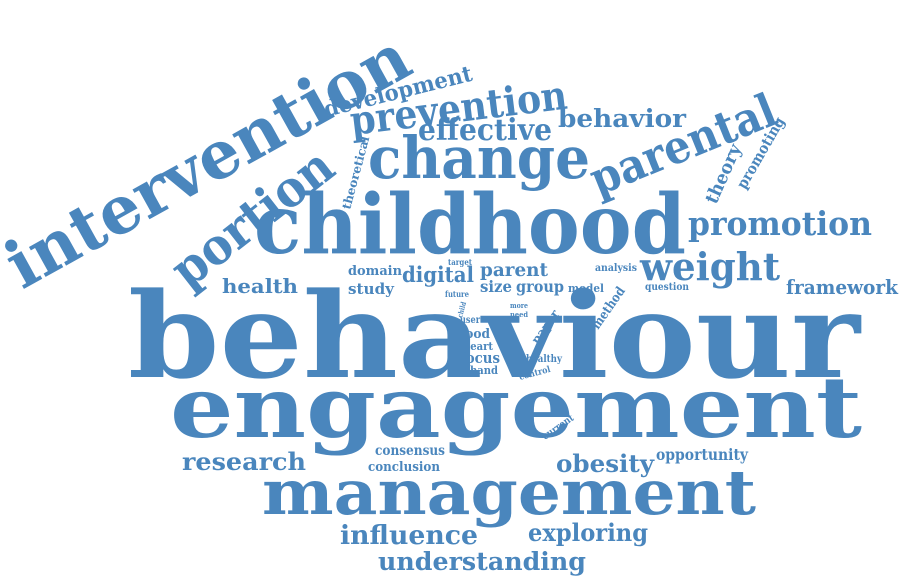 The height and width of the screenshot is (577, 900). Describe the element at coordinates (480, 358) in the screenshot. I see `word-focus: focus` at that location.